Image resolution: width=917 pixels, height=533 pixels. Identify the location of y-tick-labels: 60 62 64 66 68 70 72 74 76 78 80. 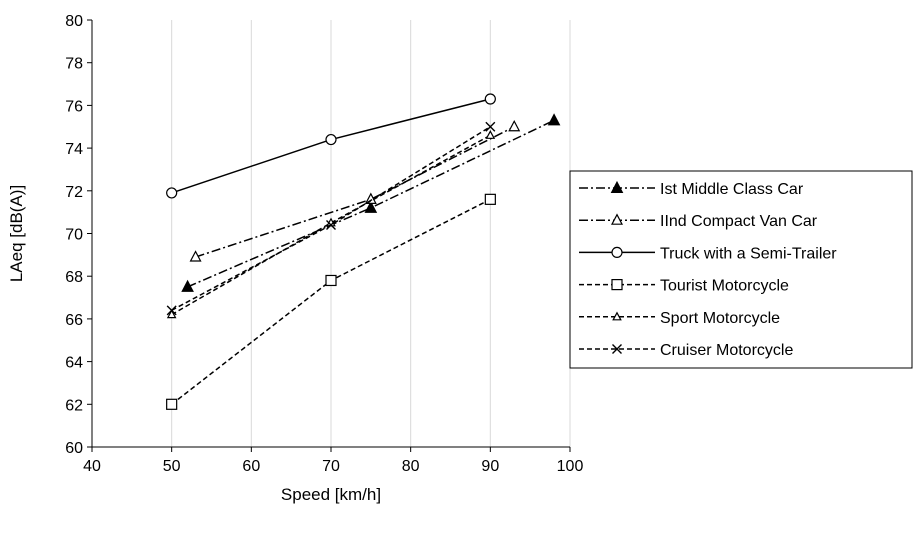
(74, 235).